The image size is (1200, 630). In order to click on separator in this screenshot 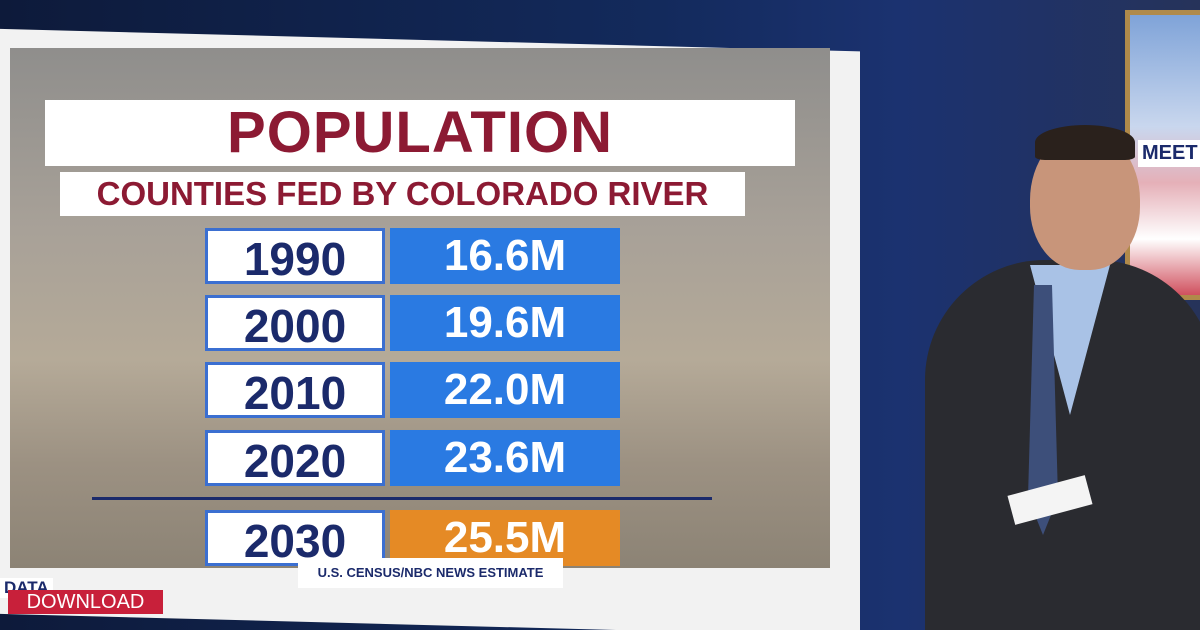, I will do `click(402, 498)`.